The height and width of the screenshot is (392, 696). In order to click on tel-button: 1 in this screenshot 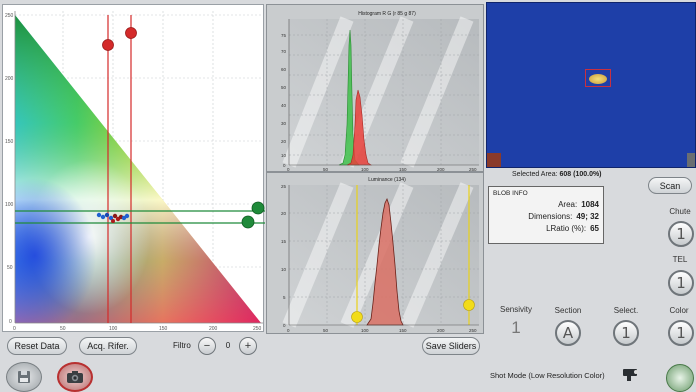, I will do `click(681, 283)`.